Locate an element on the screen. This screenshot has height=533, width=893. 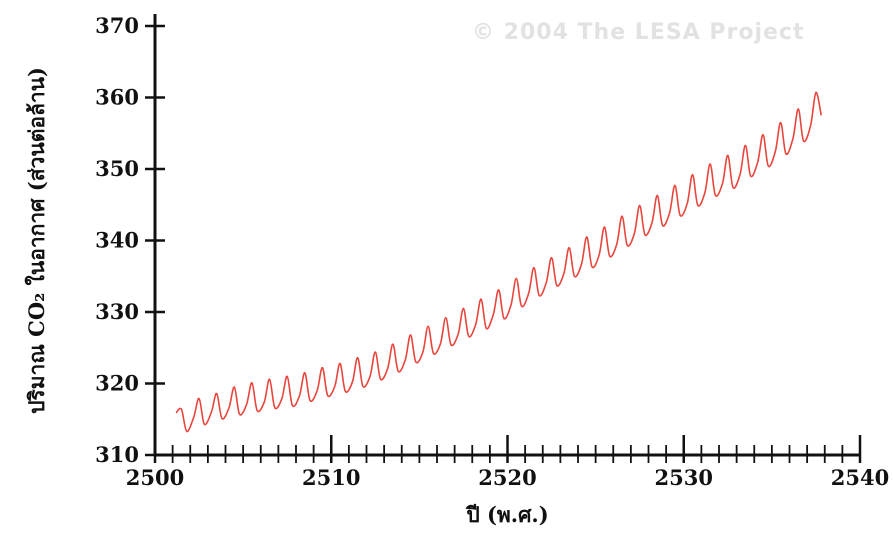
x-tick-label: 2540 is located at coordinates (860, 477).